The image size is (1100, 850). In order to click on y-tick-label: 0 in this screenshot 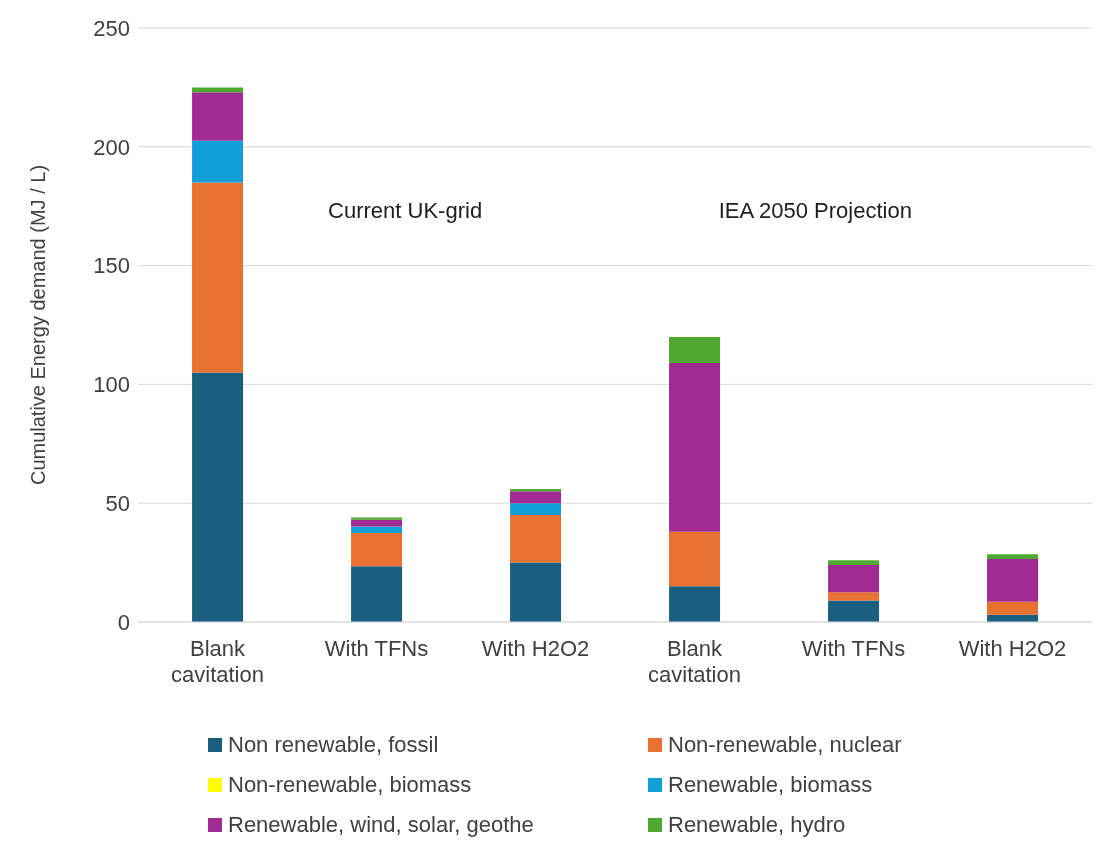, I will do `click(123, 622)`.